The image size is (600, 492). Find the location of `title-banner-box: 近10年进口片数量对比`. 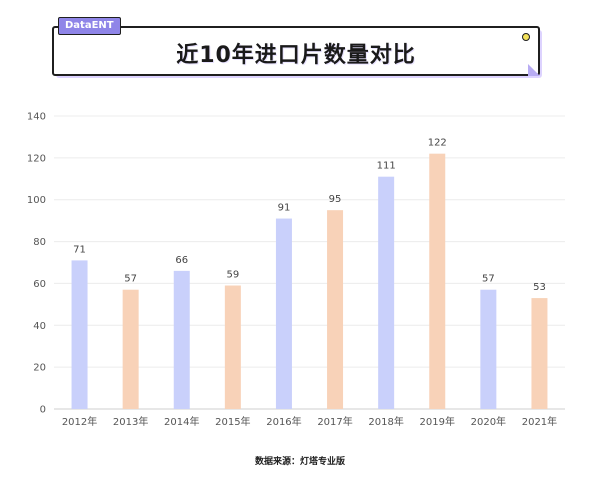

title-banner-box: 近10年进口片数量对比 is located at coordinates (296, 51).